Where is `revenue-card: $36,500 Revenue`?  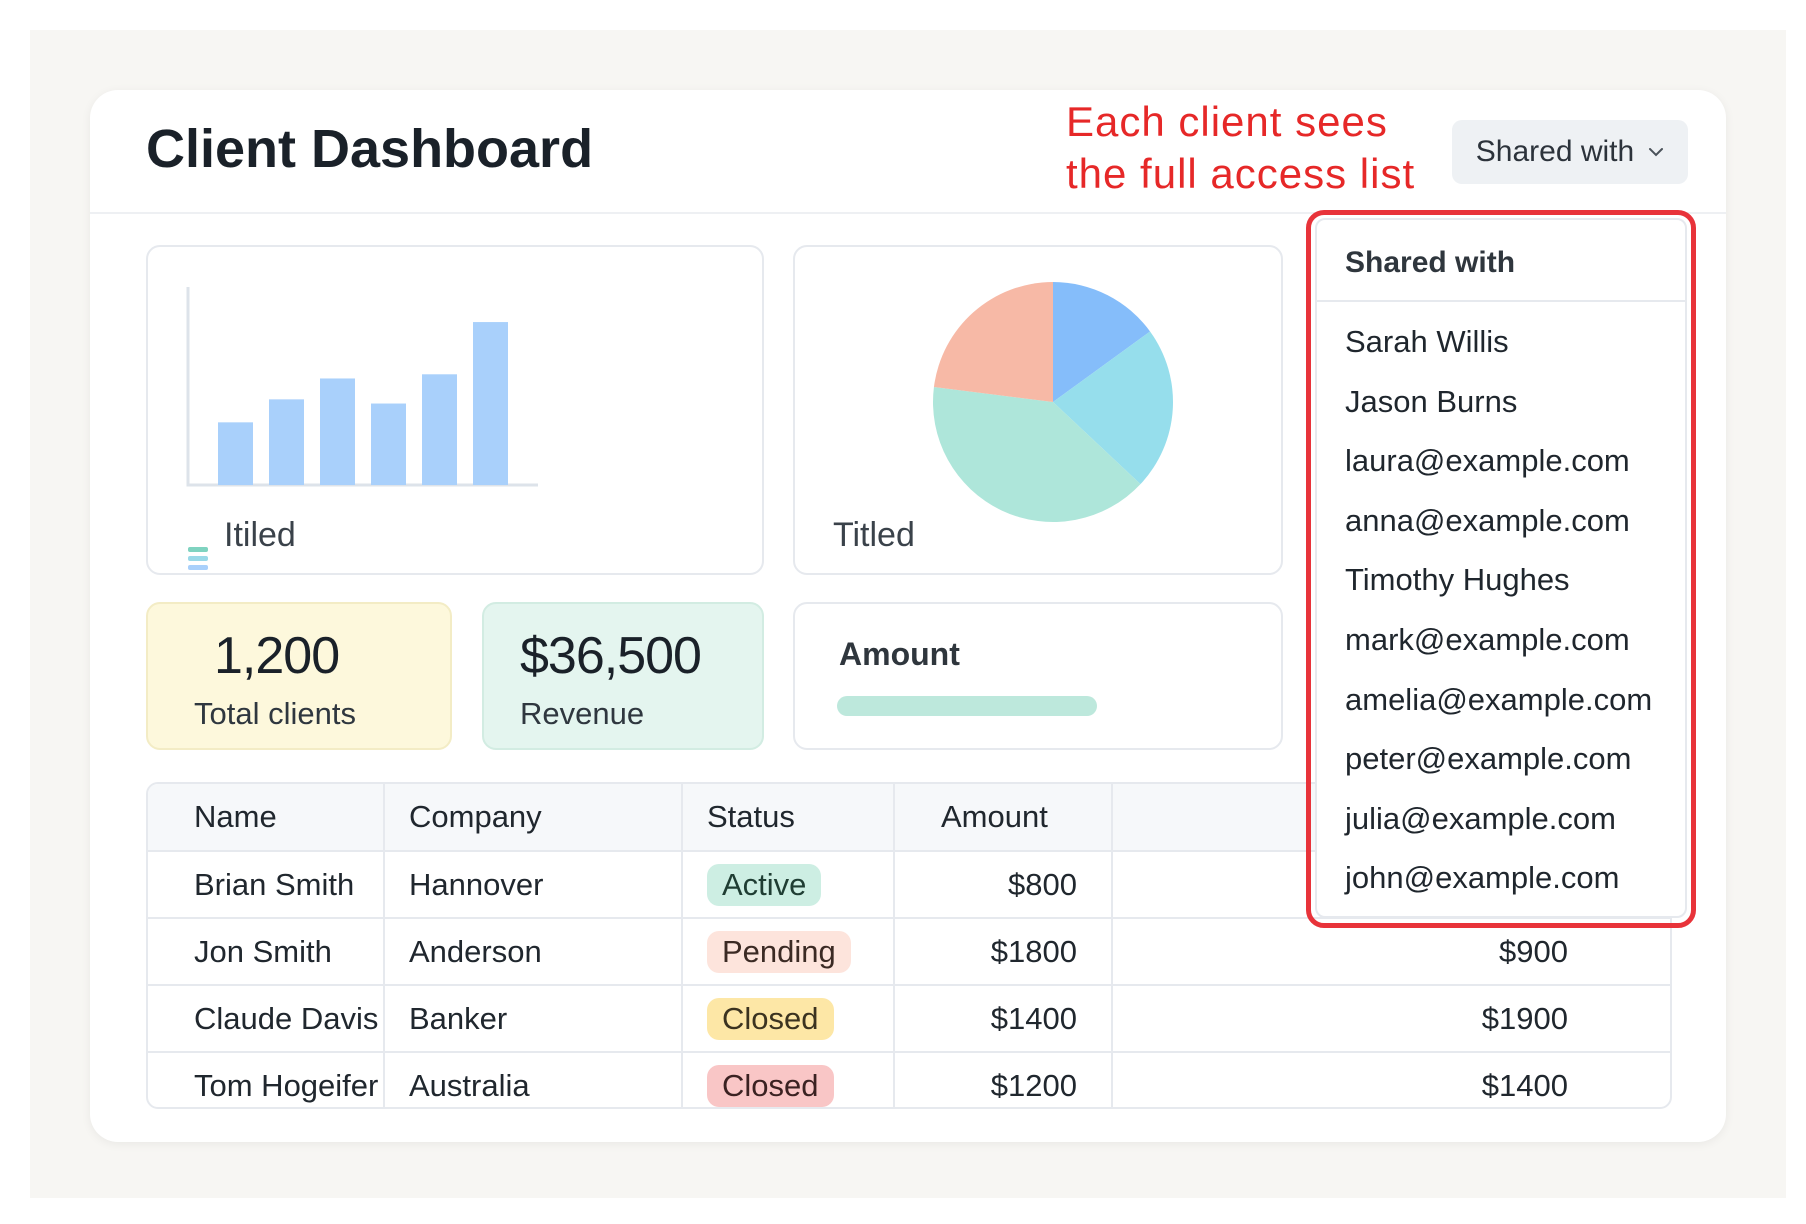
revenue-card: $36,500 Revenue is located at coordinates (623, 676).